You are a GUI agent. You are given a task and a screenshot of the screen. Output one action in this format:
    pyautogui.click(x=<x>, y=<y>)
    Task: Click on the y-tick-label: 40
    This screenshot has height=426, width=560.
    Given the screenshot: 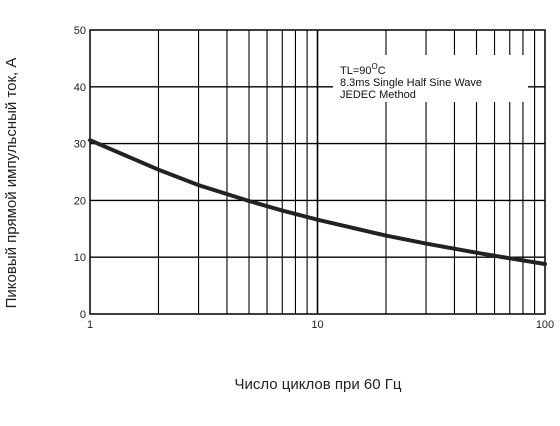 What is the action you would take?
    pyautogui.click(x=80, y=88)
    